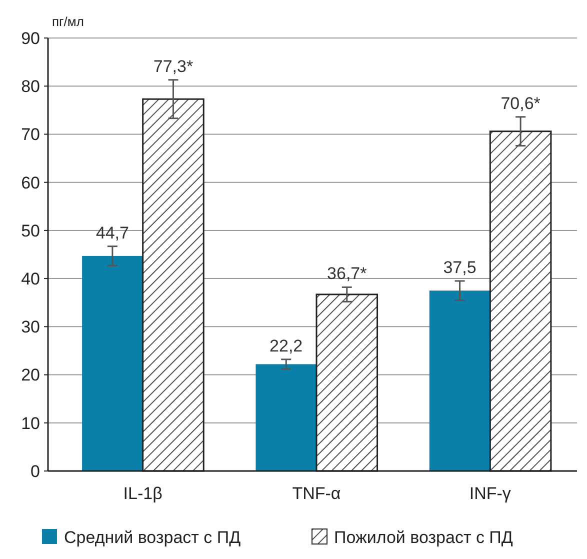  I want to click on y-tick-label: 50, so click(30, 230).